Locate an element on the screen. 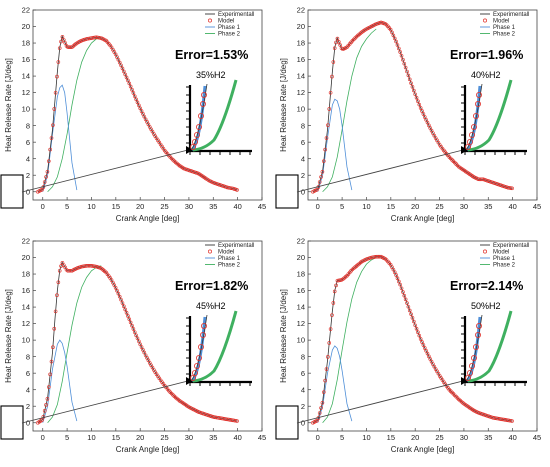 The width and height of the screenshot is (550, 467). x-tick-label: 0 is located at coordinates (318, 206).